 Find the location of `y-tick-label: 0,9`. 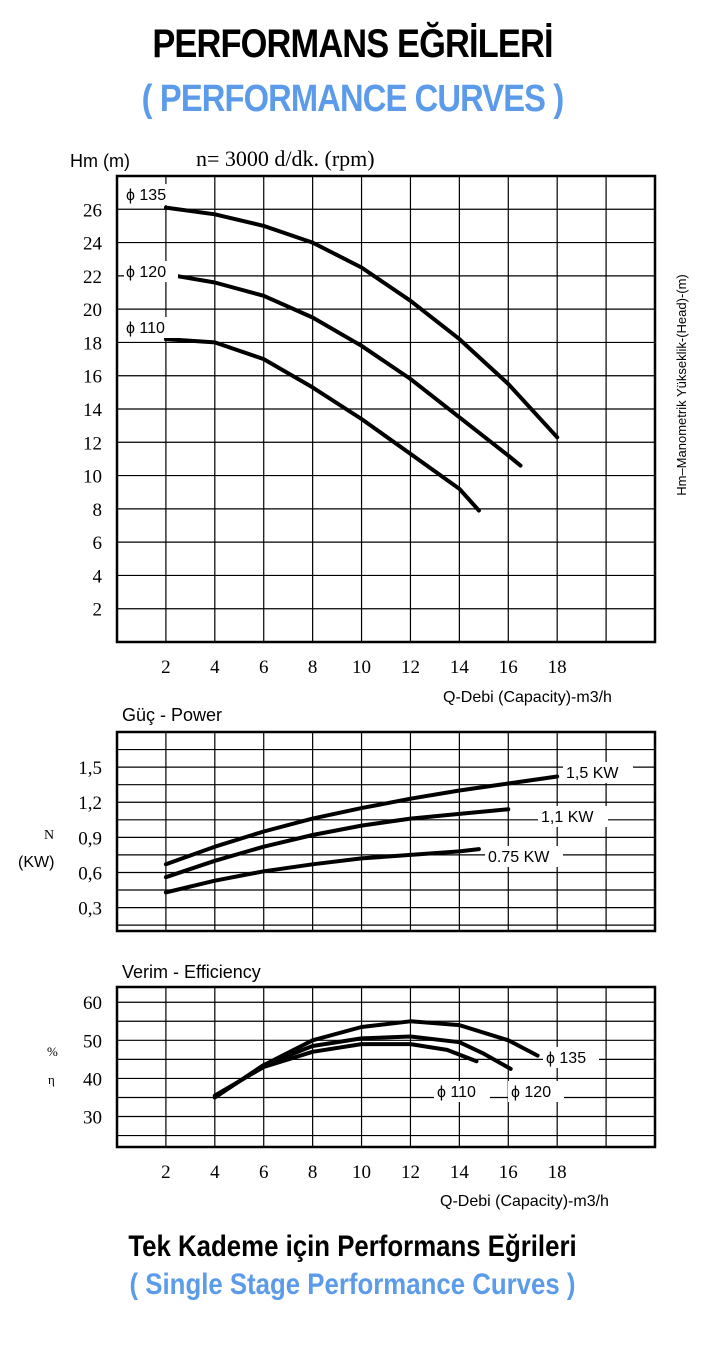

y-tick-label: 0,9 is located at coordinates (90, 838).